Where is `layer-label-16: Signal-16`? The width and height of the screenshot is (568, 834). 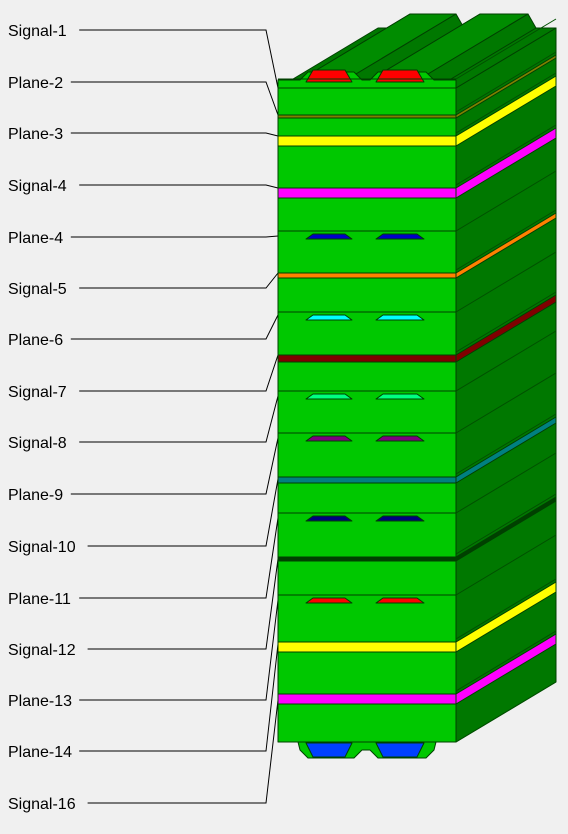 layer-label-16: Signal-16 is located at coordinates (42, 804).